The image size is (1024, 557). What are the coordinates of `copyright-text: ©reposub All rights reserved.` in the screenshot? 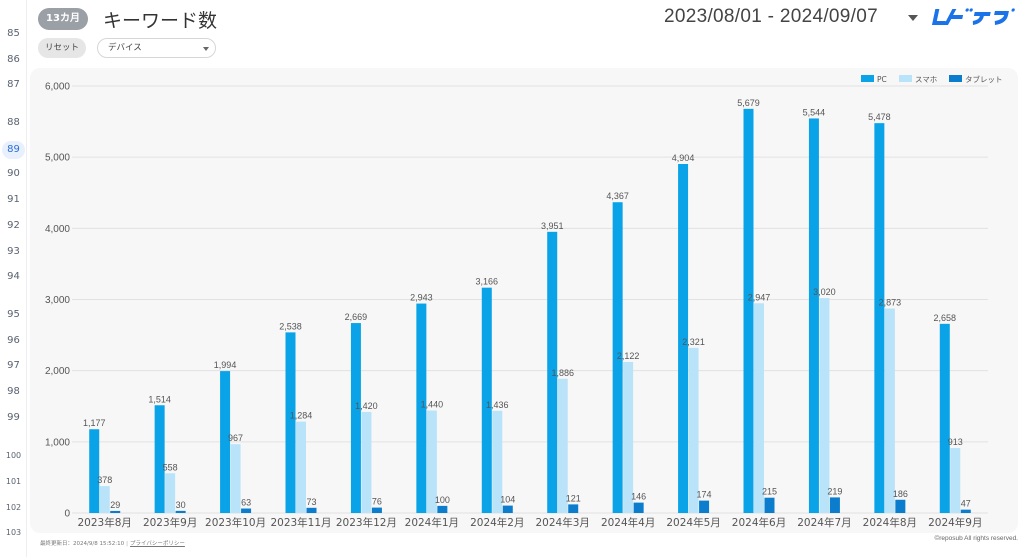 It's located at (976, 538).